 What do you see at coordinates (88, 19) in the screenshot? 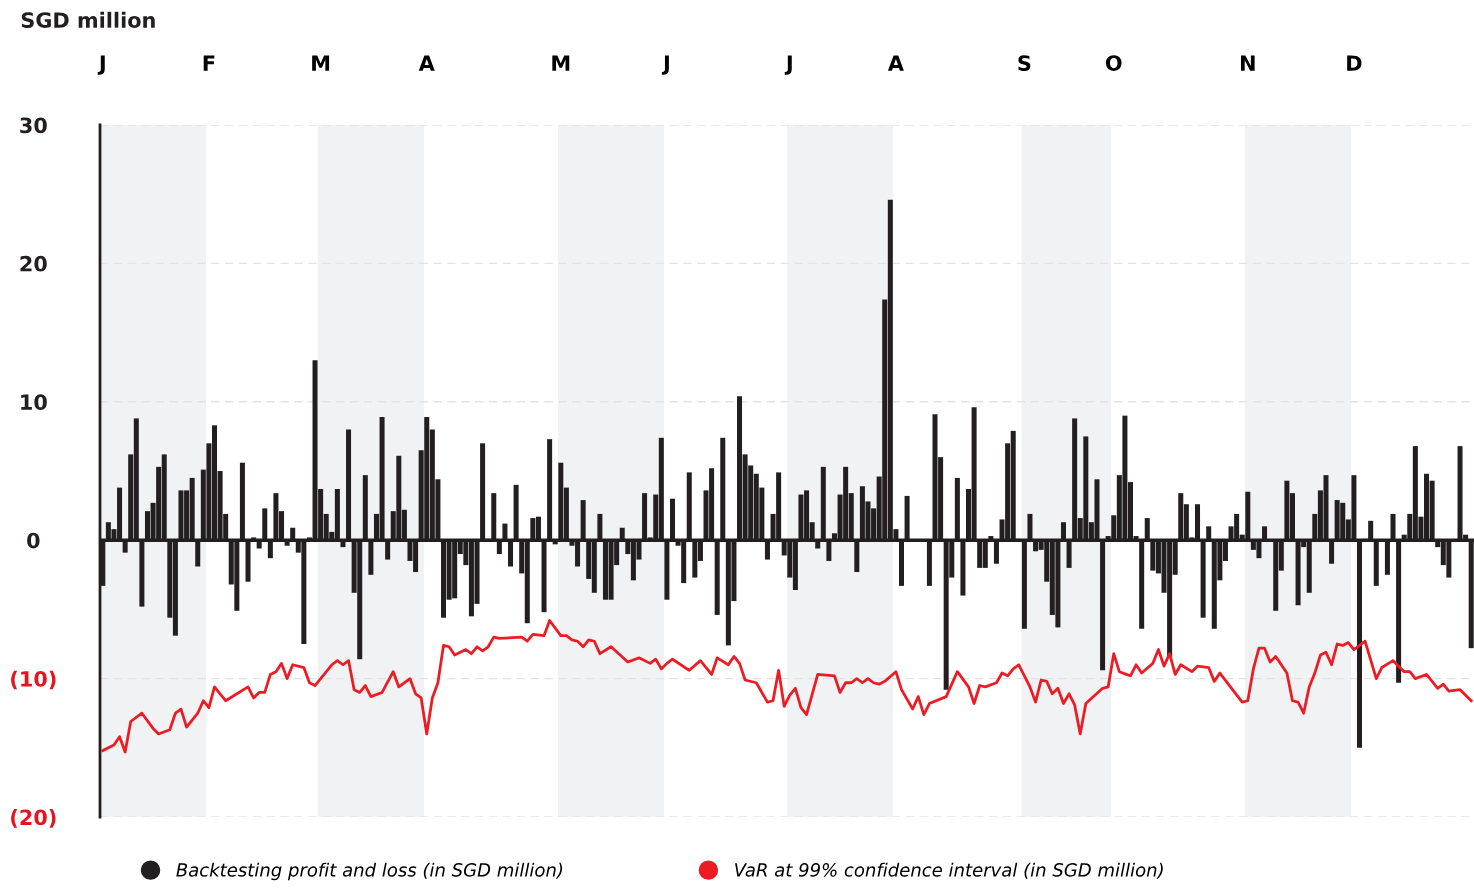
I see `y-axis-title: SGD million` at bounding box center [88, 19].